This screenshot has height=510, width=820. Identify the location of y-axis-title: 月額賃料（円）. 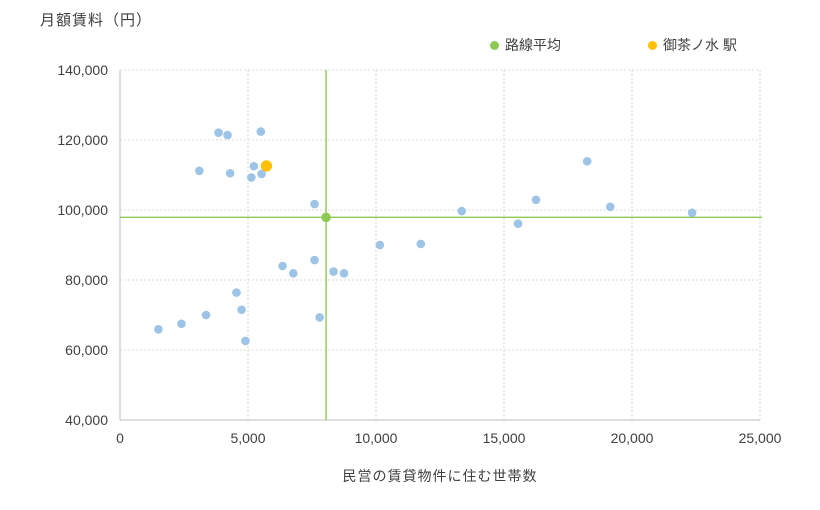
(96, 20).